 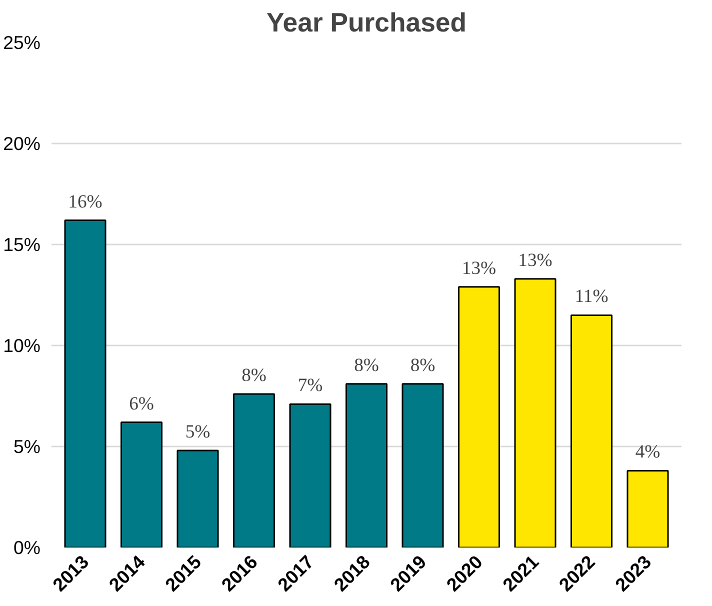 I want to click on data-label: 5%, so click(x=197, y=432).